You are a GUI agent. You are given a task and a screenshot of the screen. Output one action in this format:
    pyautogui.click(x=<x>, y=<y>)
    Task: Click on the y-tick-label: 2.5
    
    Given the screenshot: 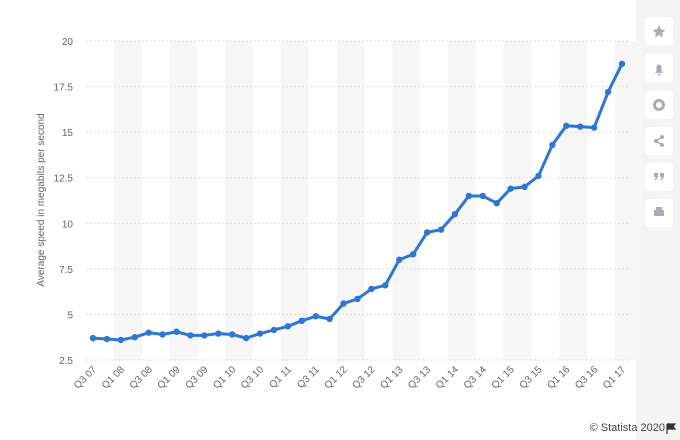 What is the action you would take?
    pyautogui.click(x=66, y=361)
    